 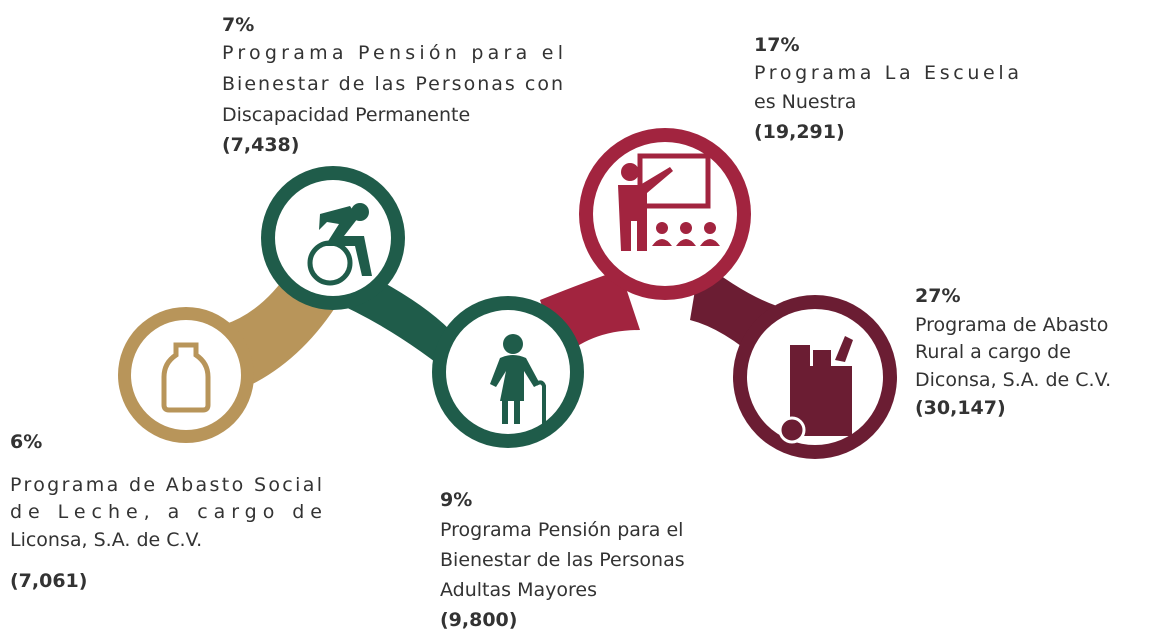 What do you see at coordinates (937, 296) in the screenshot?
I see `percent: 27%` at bounding box center [937, 296].